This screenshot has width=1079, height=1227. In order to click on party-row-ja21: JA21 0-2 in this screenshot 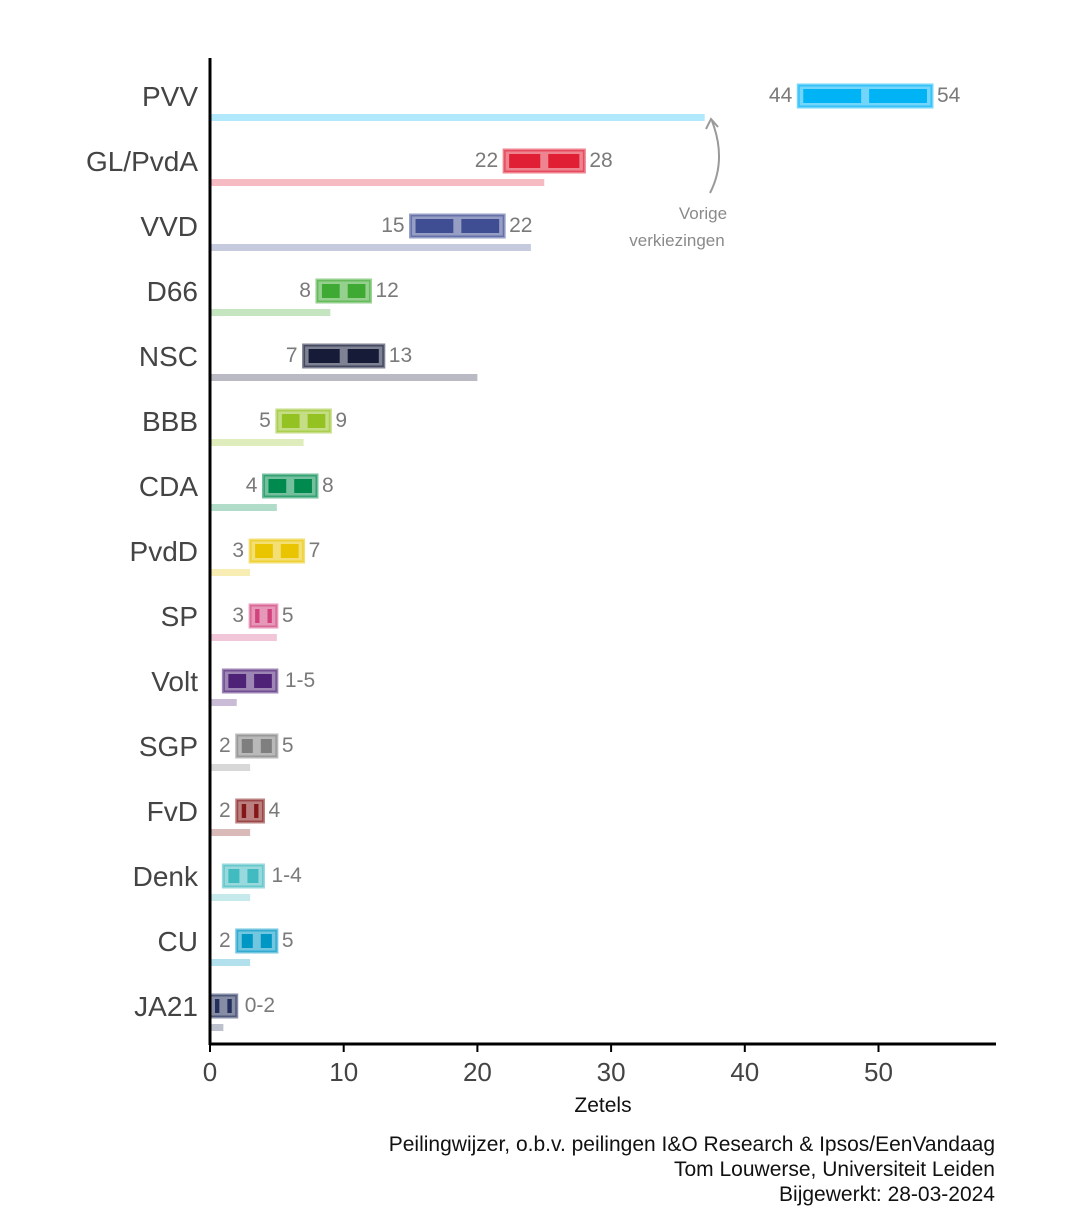, I will do `click(204, 1011)`.